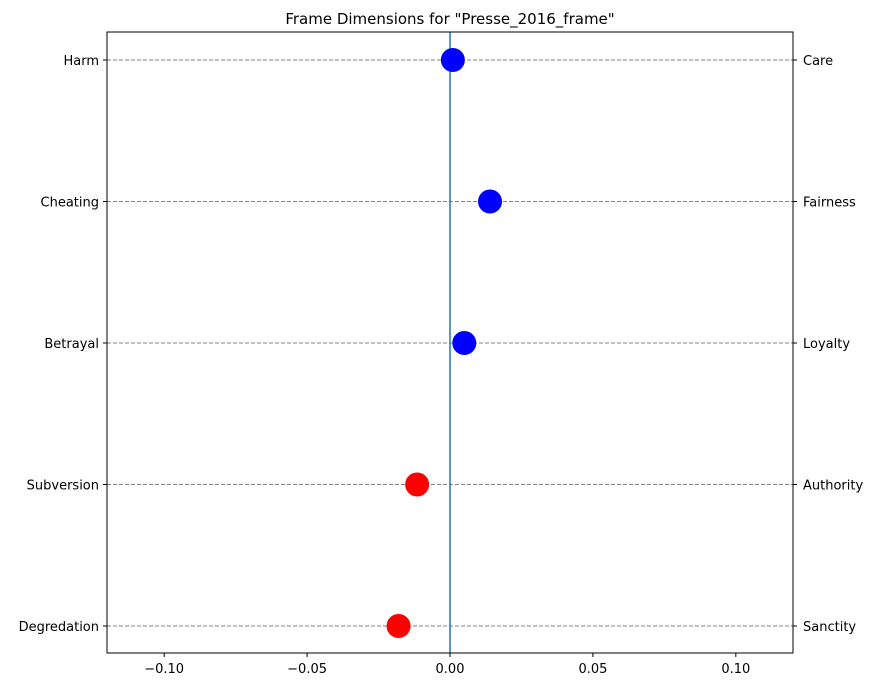 The image size is (877, 687). What do you see at coordinates (818, 61) in the screenshot?
I see `right-category-label: Care` at bounding box center [818, 61].